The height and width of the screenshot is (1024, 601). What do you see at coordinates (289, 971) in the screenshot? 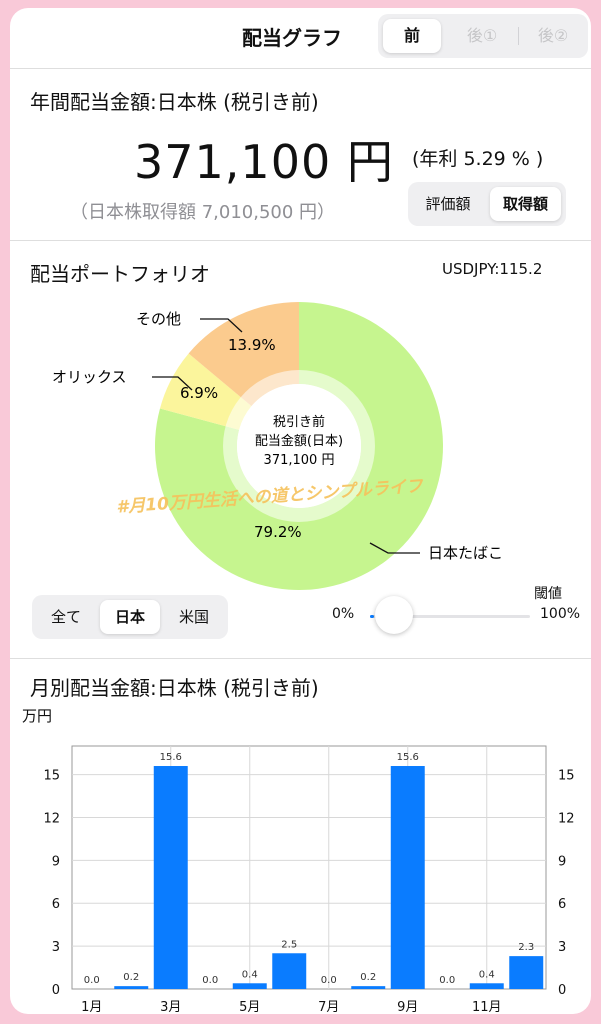
I see `bar-6月` at bounding box center [289, 971].